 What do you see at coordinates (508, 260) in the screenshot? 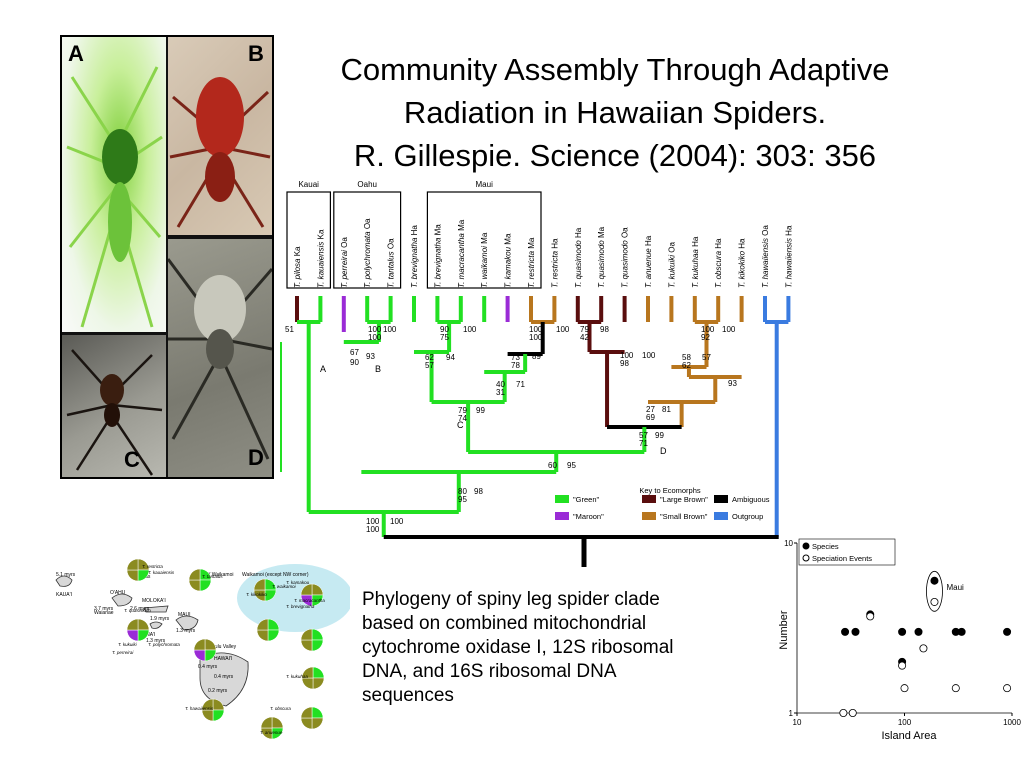
I see `taxon-label: T. kamakou Ma` at bounding box center [508, 260].